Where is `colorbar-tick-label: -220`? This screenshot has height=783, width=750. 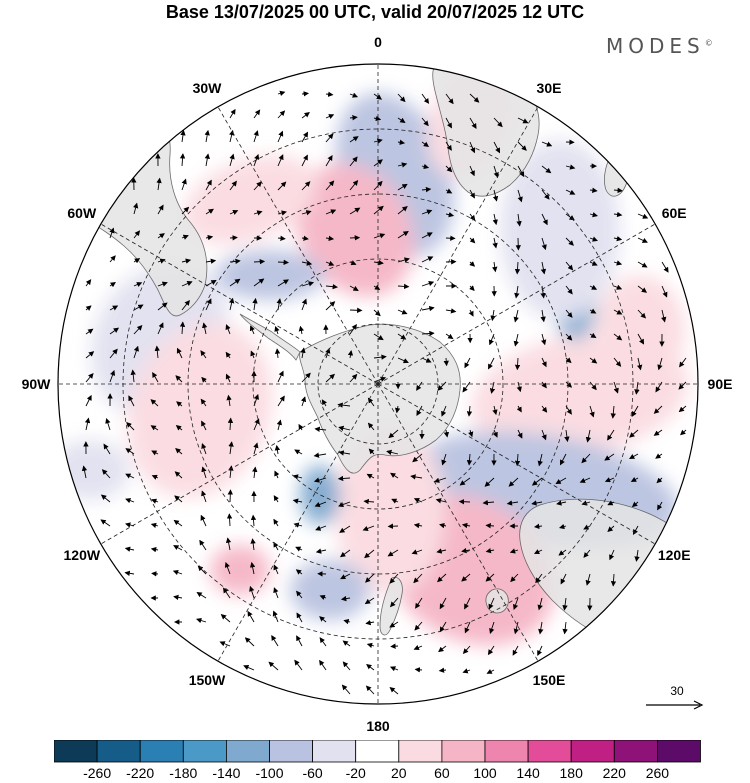 colorbar-tick-label: -220 is located at coordinates (140, 772).